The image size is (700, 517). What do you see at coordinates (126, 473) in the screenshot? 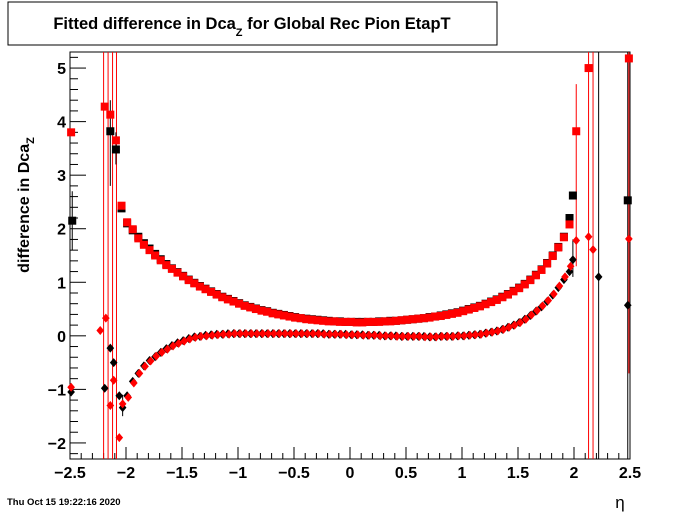
I see `x-tick-label: −2` at bounding box center [126, 473].